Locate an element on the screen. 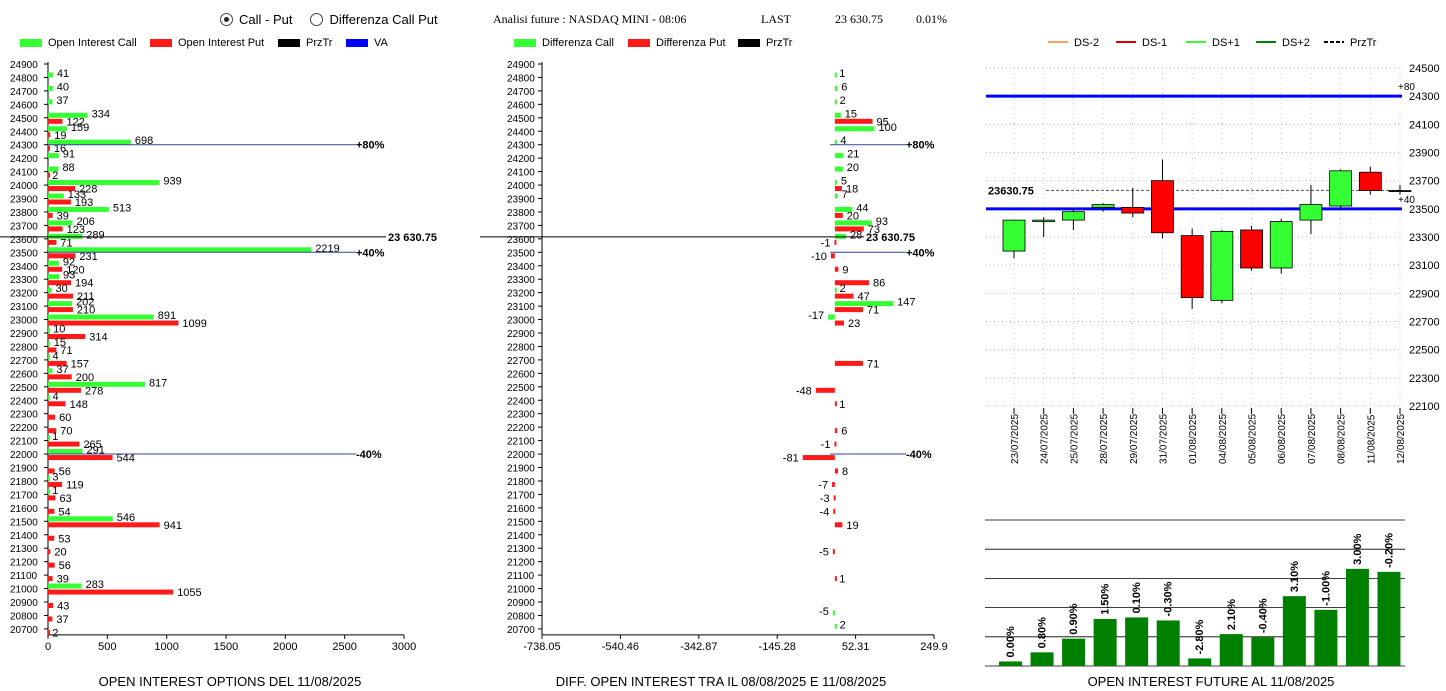  call-bar-label: 93 is located at coordinates (882, 222).